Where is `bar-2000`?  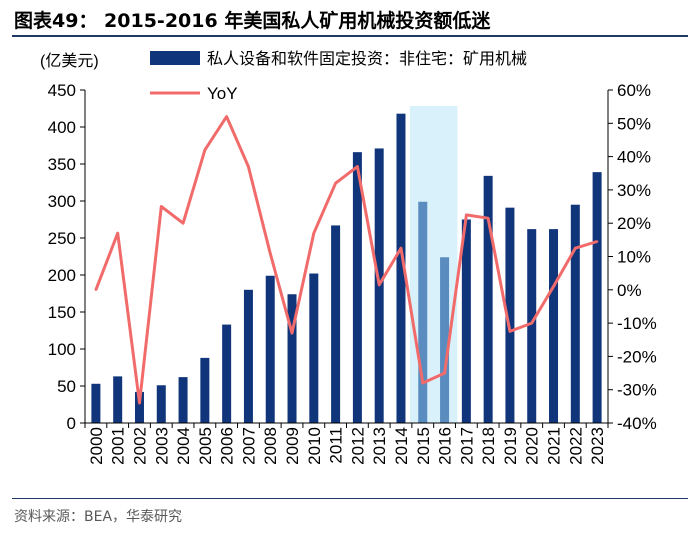 bar-2000 is located at coordinates (96, 403).